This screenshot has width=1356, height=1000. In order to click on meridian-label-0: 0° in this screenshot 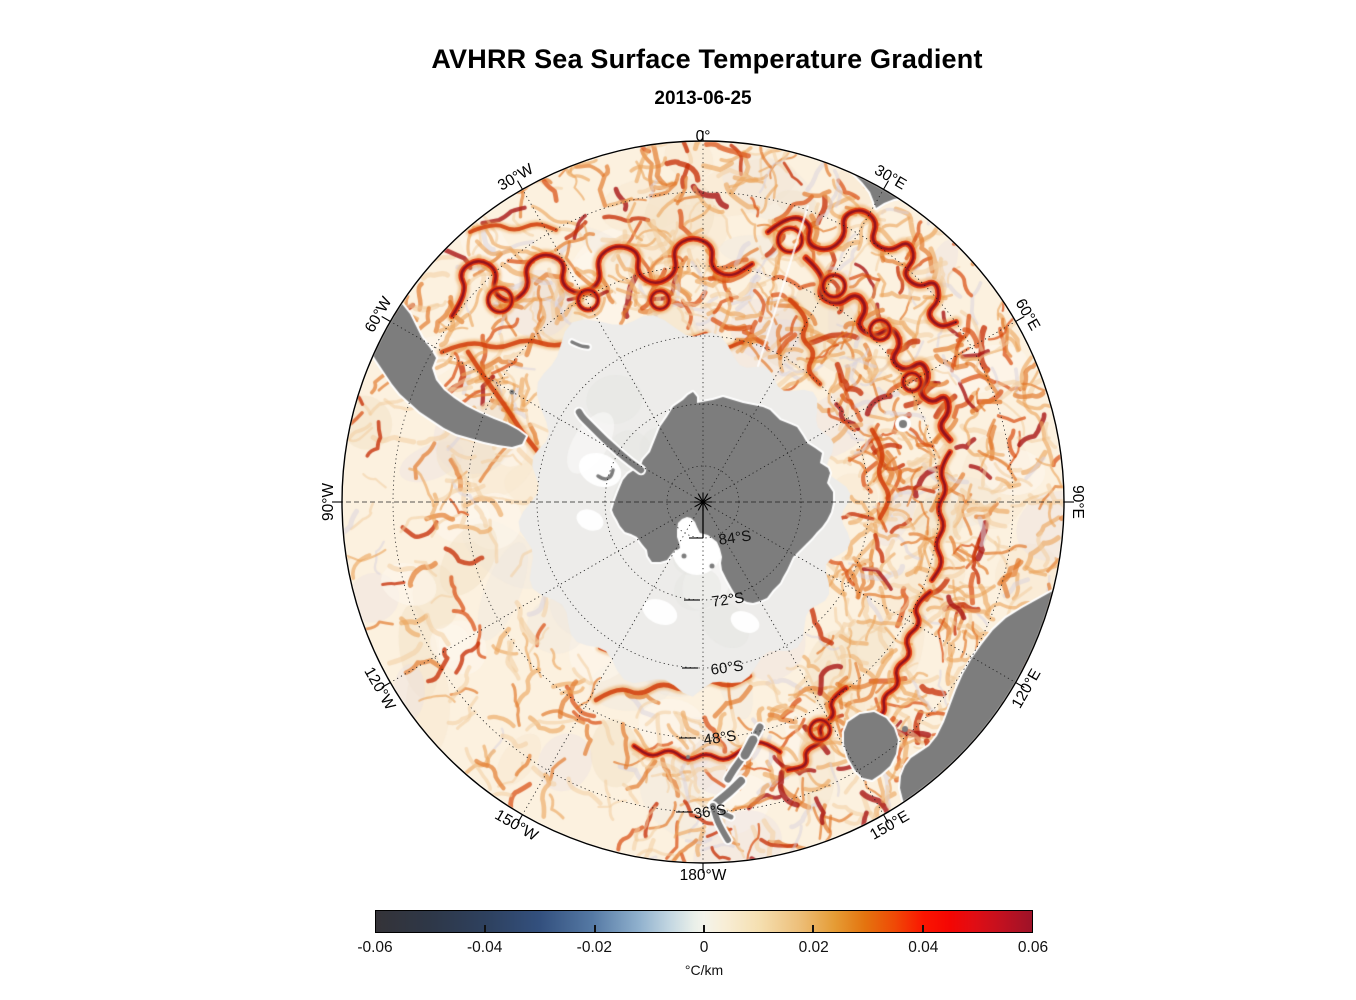, I will do `click(703, 136)`.